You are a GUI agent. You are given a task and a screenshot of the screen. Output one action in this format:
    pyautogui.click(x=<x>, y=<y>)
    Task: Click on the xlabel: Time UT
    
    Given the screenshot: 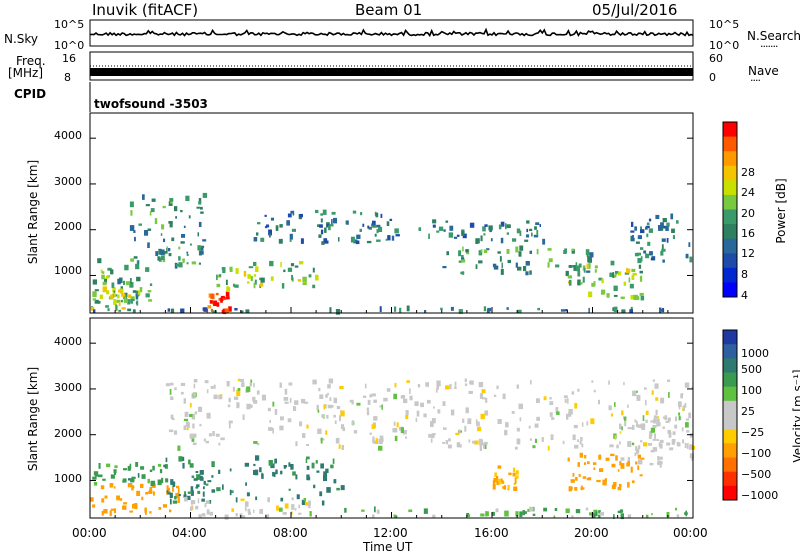 What is the action you would take?
    pyautogui.click(x=388, y=547)
    